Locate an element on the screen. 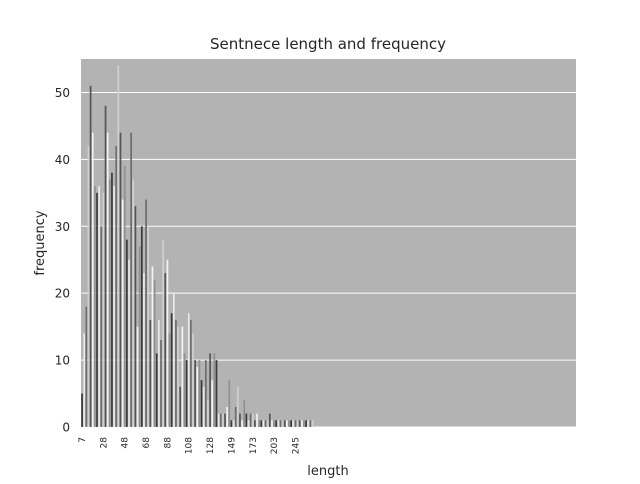 The height and width of the screenshot is (484, 640). y-tick-label: 20 is located at coordinates (62, 294).